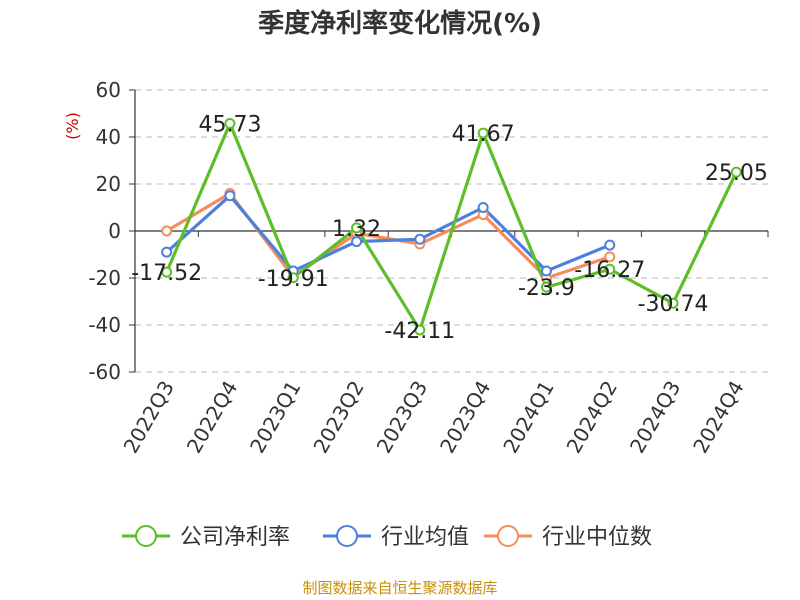 The image size is (800, 600). What do you see at coordinates (400, 23) in the screenshot?
I see `chart-title: 季度净利率变化情况(%)` at bounding box center [400, 23].